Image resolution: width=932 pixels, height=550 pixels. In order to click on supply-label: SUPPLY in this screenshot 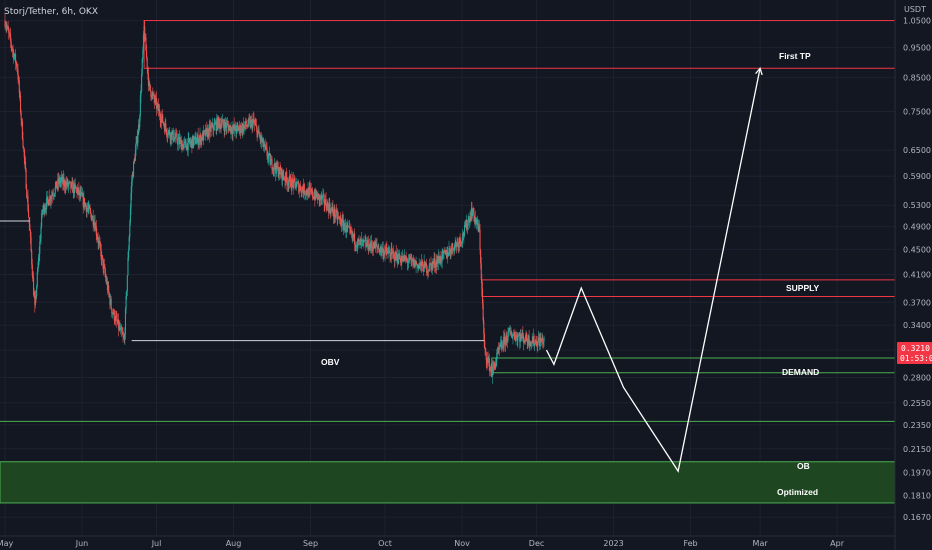, I will do `click(803, 288)`.